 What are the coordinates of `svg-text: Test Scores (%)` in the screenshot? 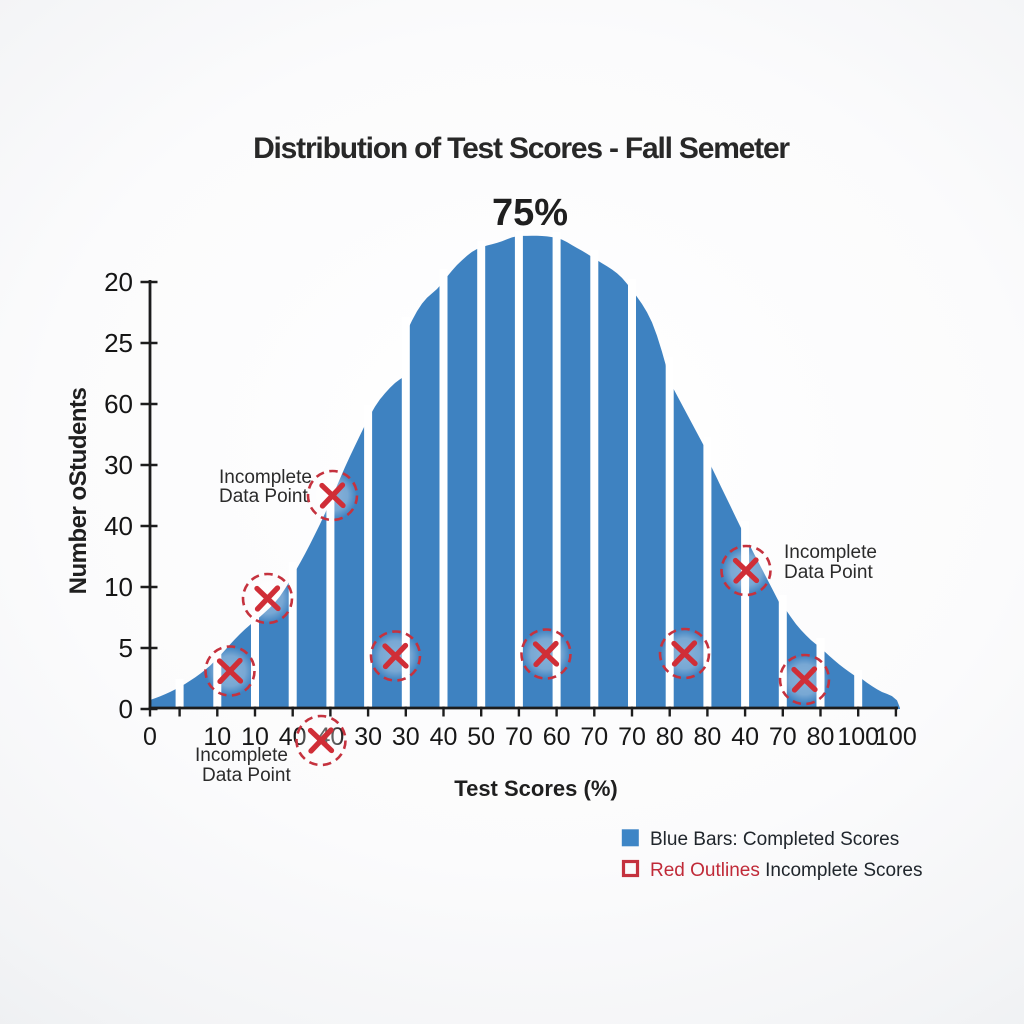 It's located at (535, 788).